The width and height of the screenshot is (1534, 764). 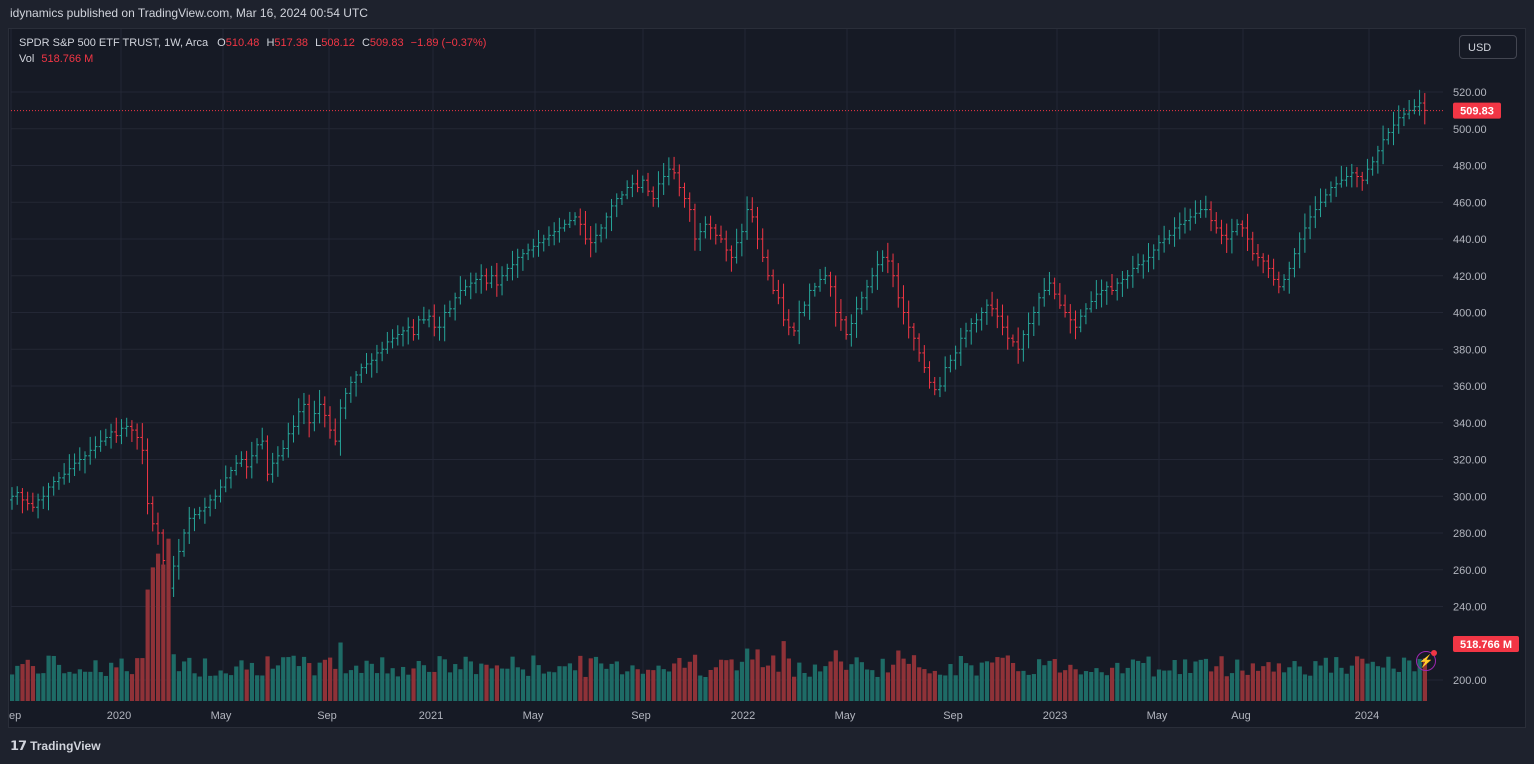 I want to click on legend-close-label: C, so click(x=365, y=43).